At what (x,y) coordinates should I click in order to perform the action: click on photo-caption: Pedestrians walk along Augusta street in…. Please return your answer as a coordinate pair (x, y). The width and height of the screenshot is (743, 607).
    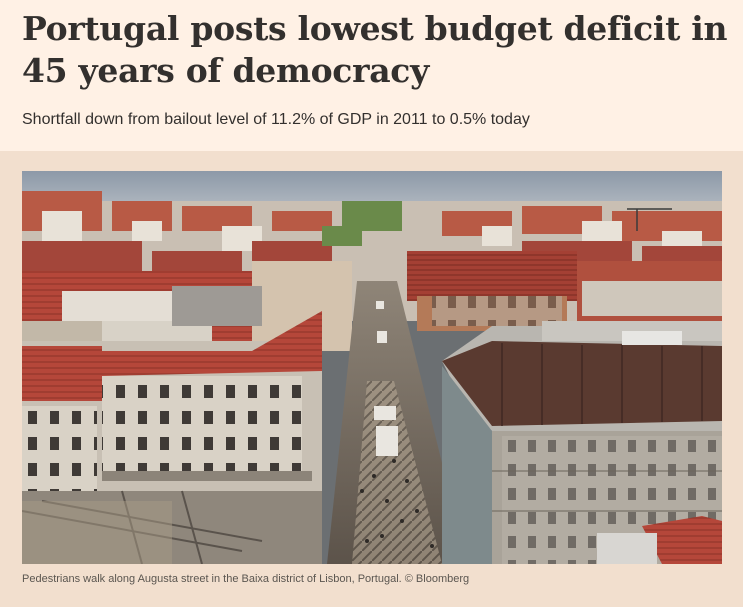
    Looking at the image, I should click on (246, 579).